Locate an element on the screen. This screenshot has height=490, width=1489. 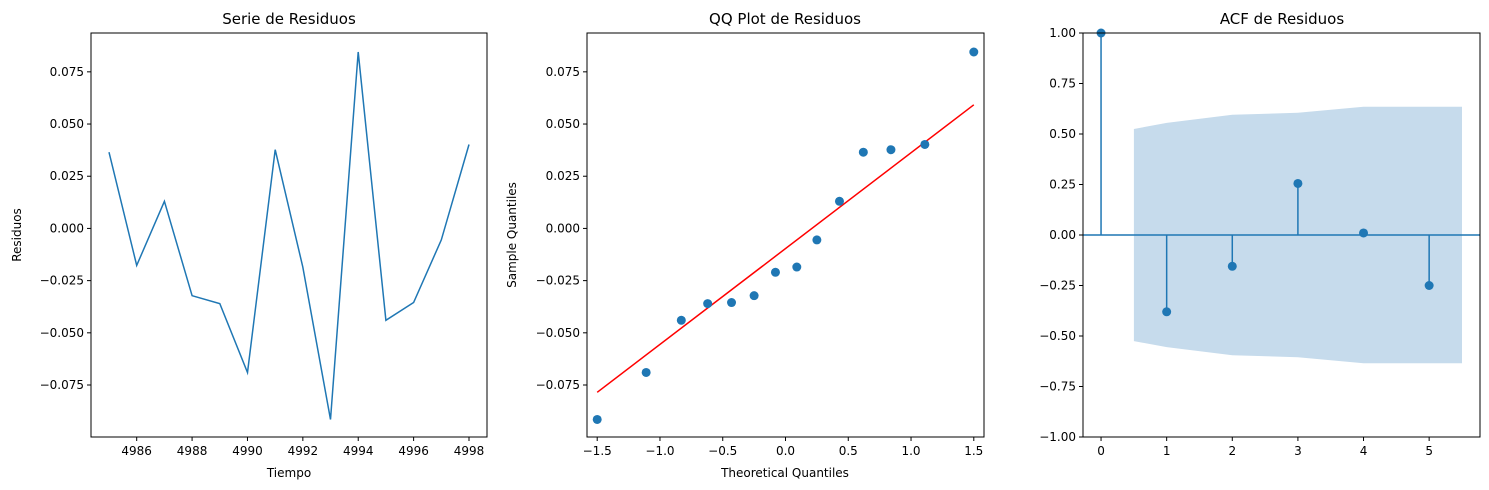
qq-plot-ytick-label: 0.025 is located at coordinates (563, 176).